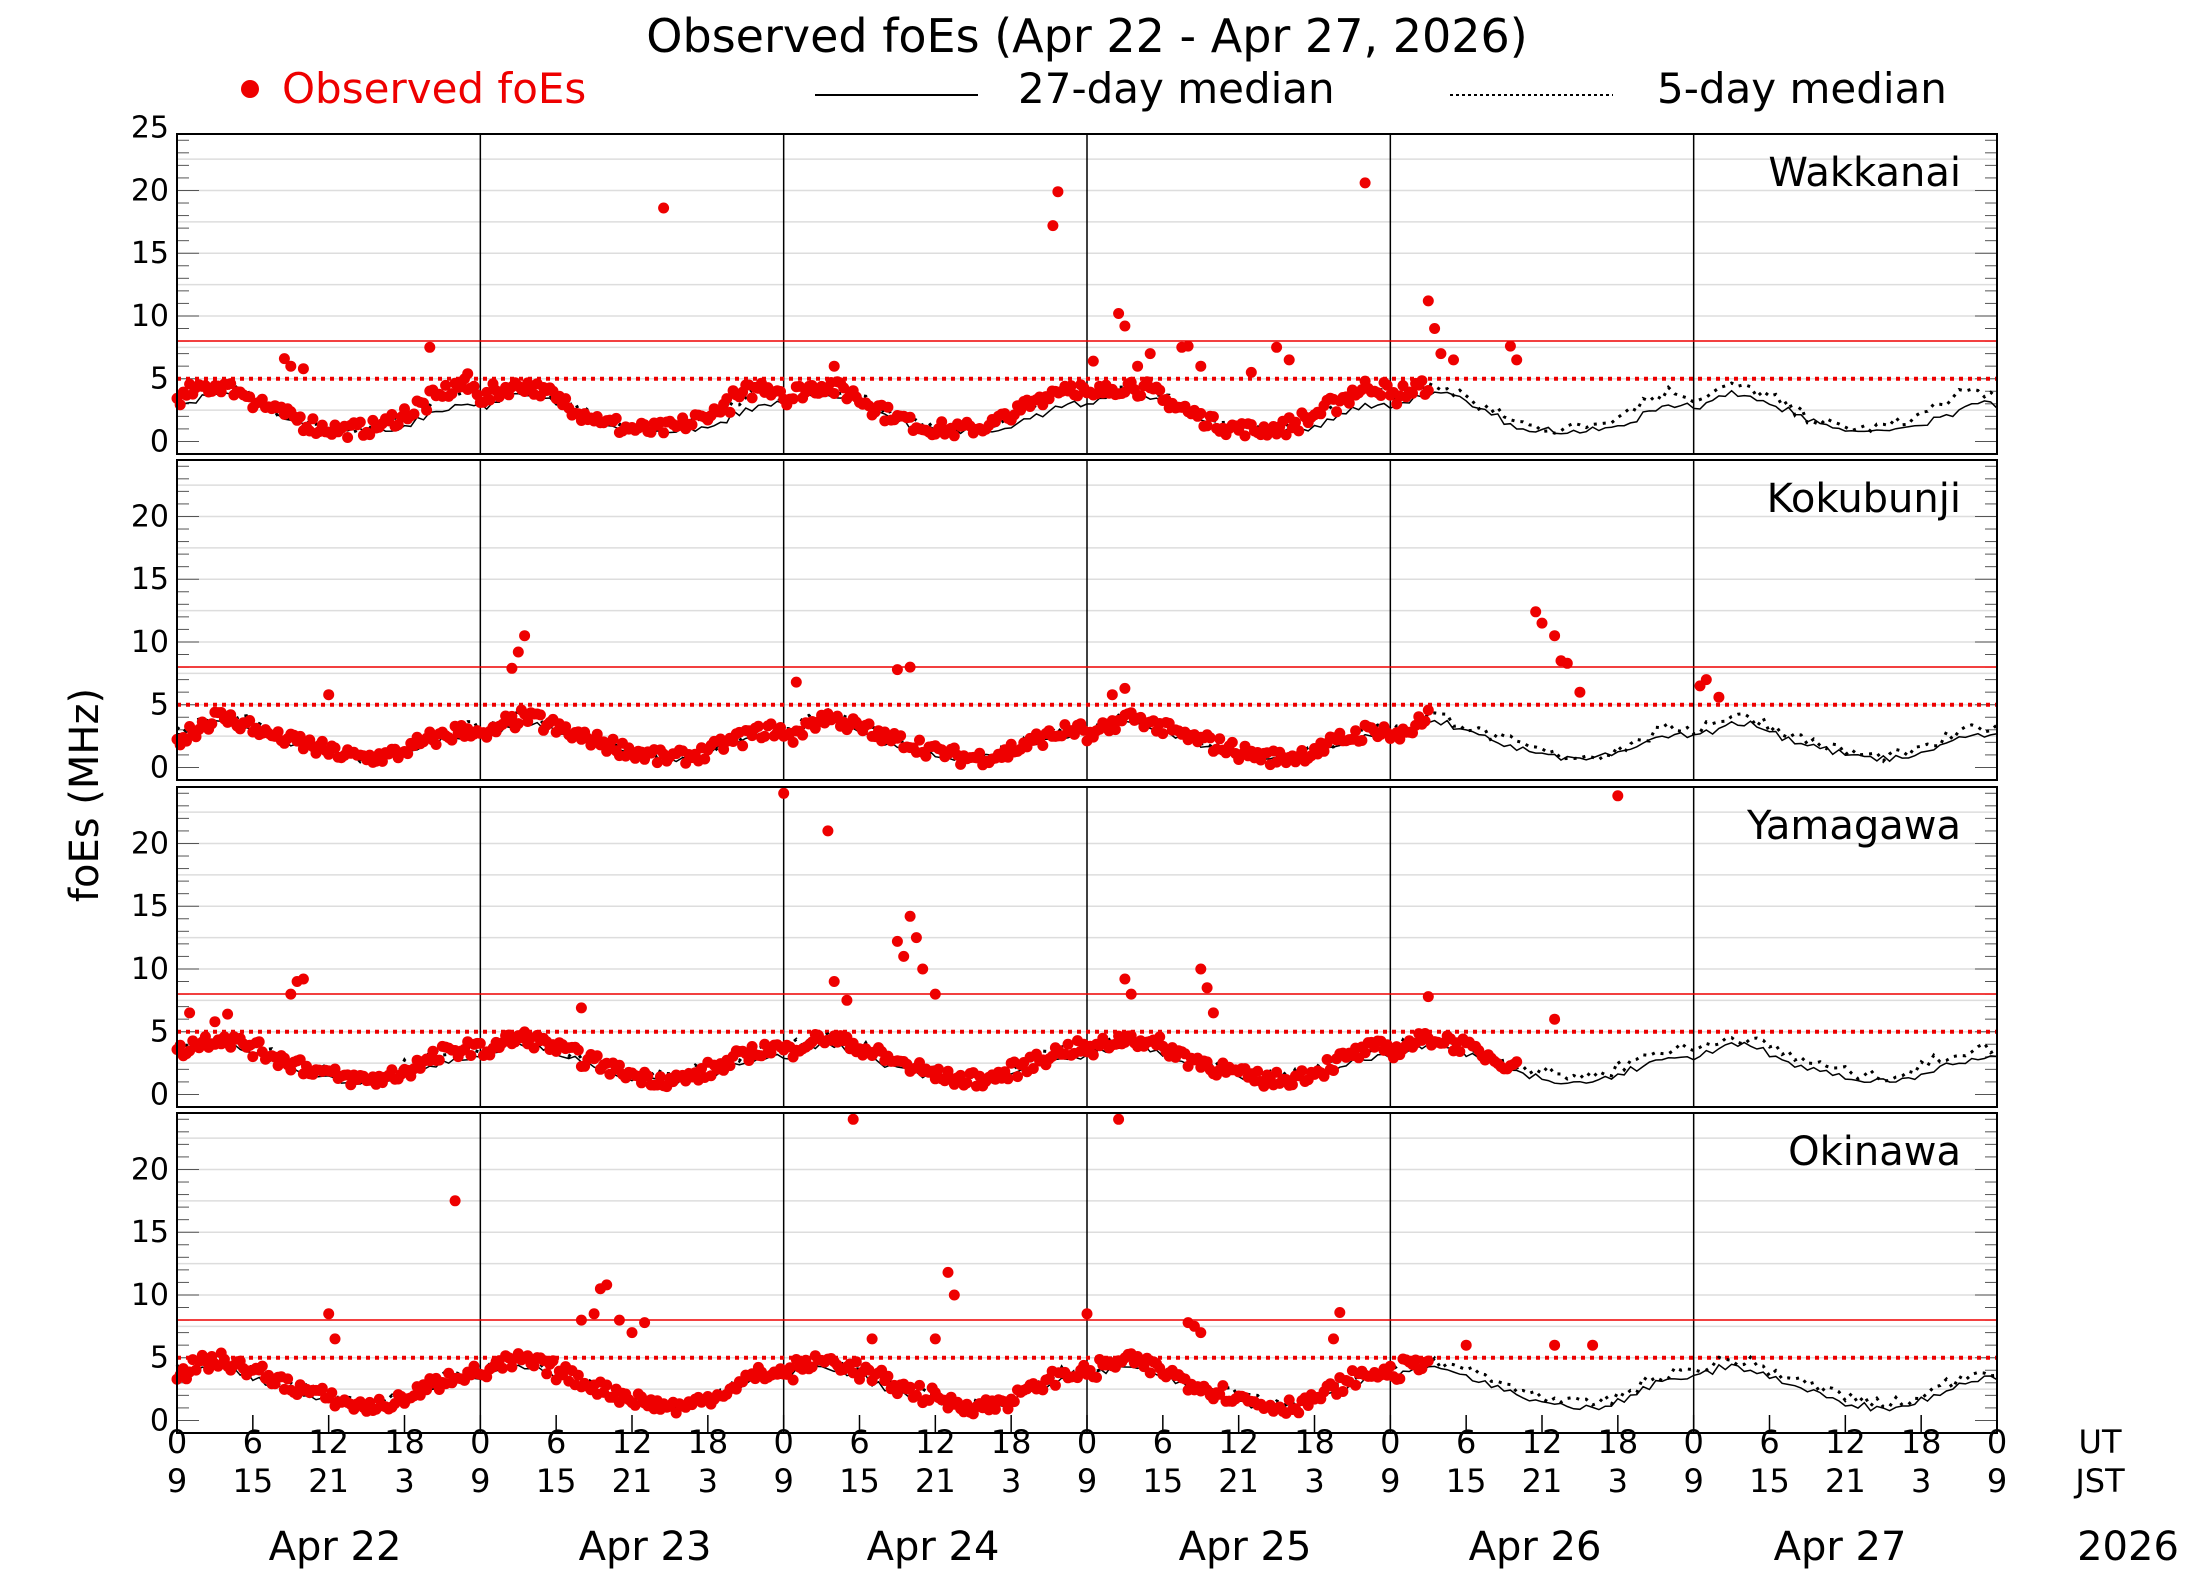 Image resolution: width=2203 pixels, height=1572 pixels. What do you see at coordinates (159, 1420) in the screenshot?
I see `y-tick-label: 0` at bounding box center [159, 1420].